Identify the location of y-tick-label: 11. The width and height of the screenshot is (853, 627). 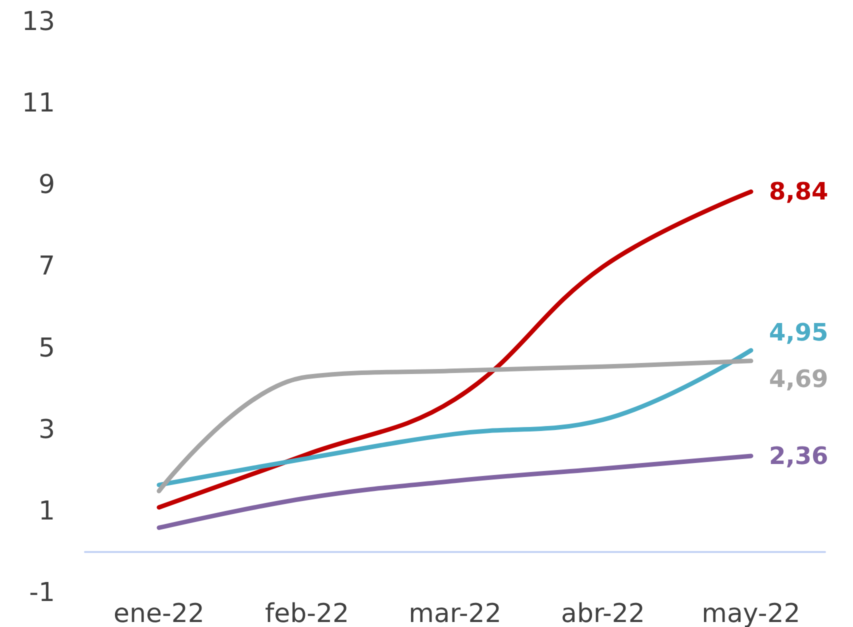
(38, 103).